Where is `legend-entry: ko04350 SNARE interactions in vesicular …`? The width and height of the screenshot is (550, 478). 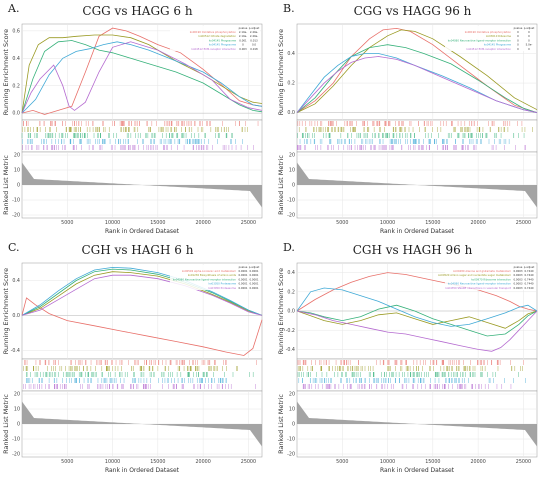 legend-entry: ko04350 SNARE interactions in vesicular … is located at coordinates (478, 288).